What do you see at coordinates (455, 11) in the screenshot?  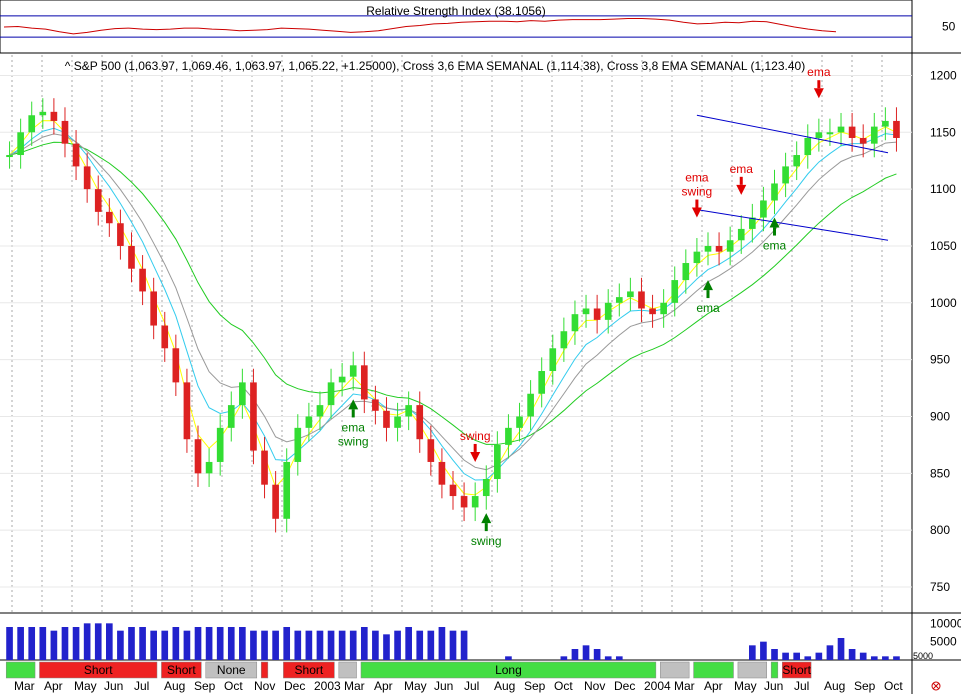 I see `rsi-title: Relative Strength Index (38.1056)` at bounding box center [455, 11].